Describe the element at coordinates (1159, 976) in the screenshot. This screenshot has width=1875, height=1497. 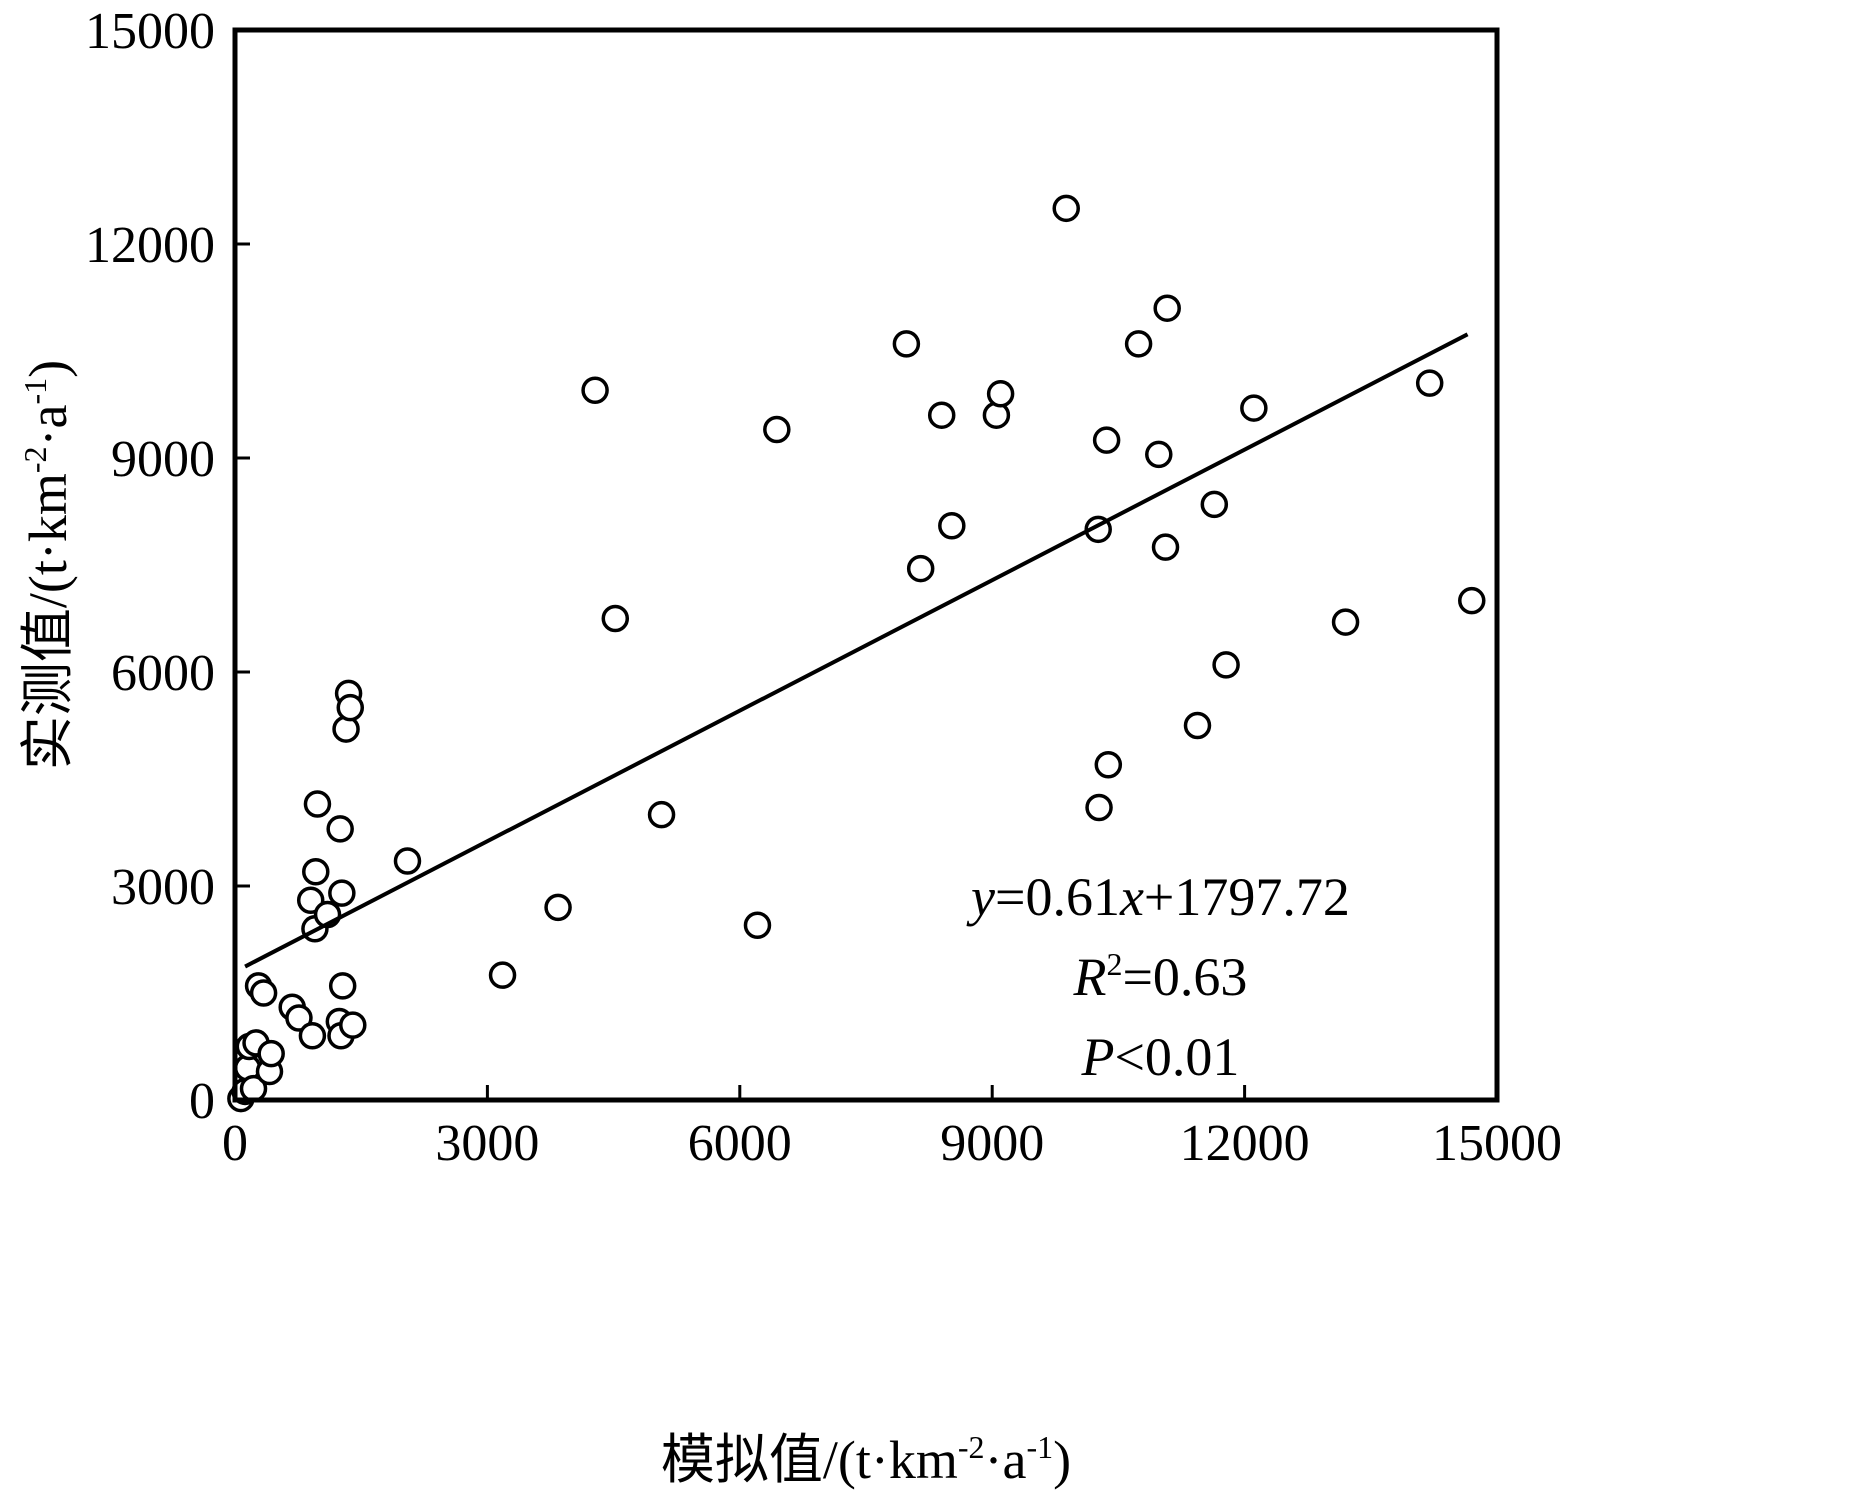
I see `r-squared-label: R2=0.63` at that location.